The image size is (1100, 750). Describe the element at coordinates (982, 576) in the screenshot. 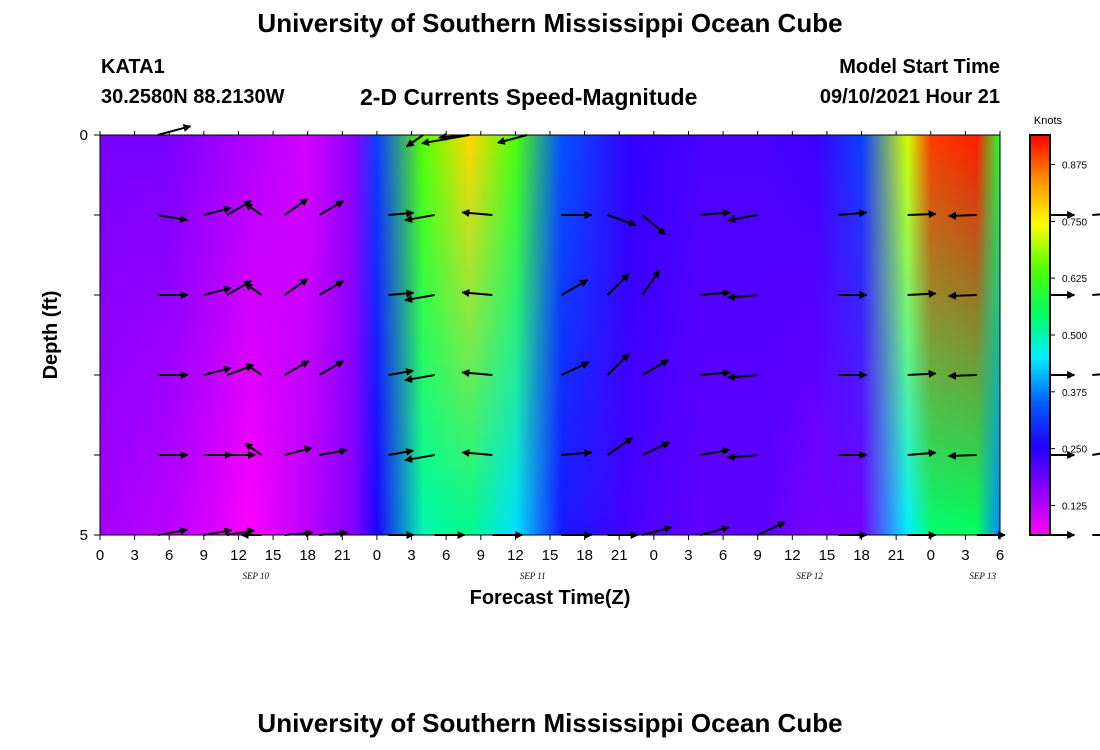

I see `date-label: SEP 13` at that location.